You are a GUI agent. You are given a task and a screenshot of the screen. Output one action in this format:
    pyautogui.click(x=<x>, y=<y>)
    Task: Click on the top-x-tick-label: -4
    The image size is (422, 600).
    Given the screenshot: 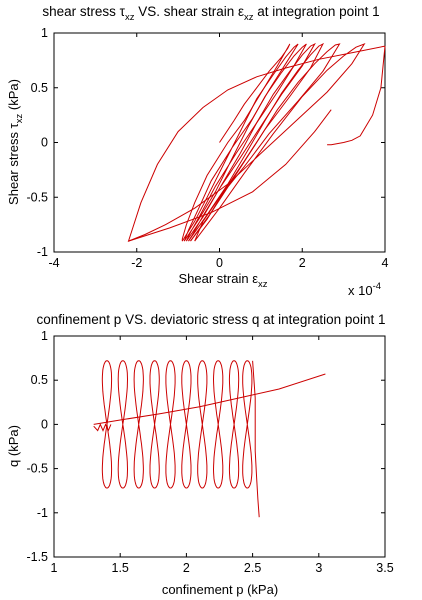 What is the action you would take?
    pyautogui.click(x=53, y=263)
    